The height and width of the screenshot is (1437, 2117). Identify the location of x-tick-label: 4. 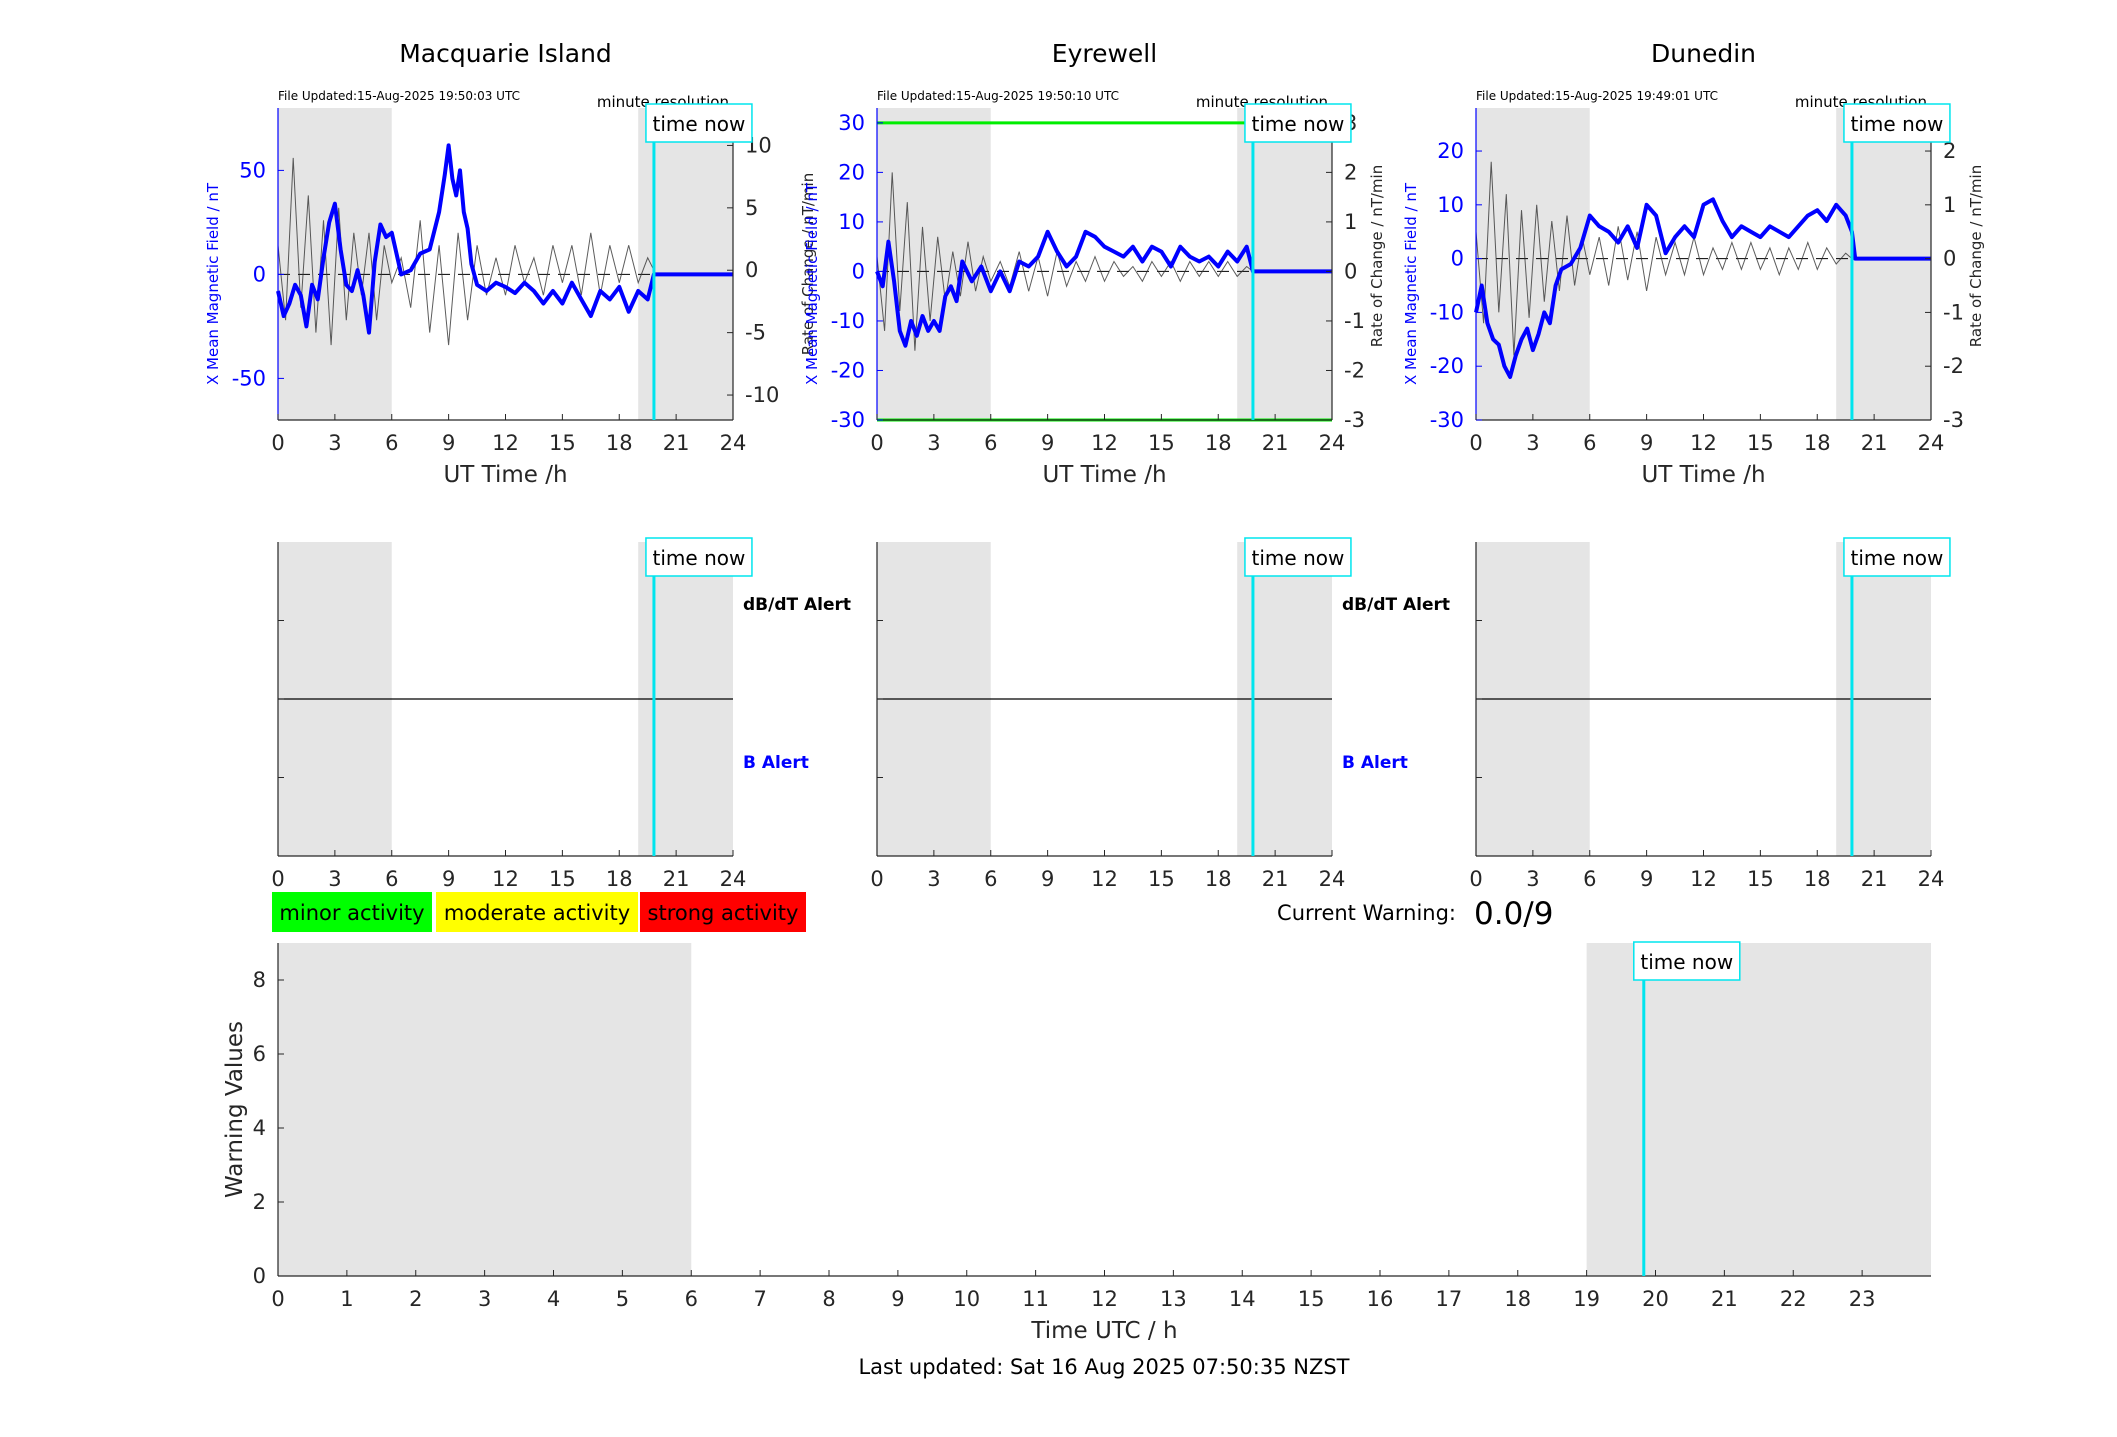
(553, 1299).